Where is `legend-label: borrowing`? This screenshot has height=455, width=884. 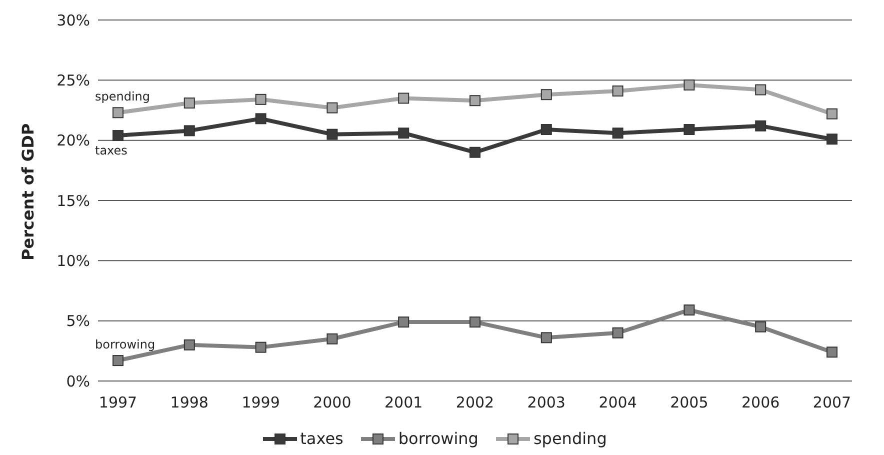
legend-label: borrowing is located at coordinates (437, 438).